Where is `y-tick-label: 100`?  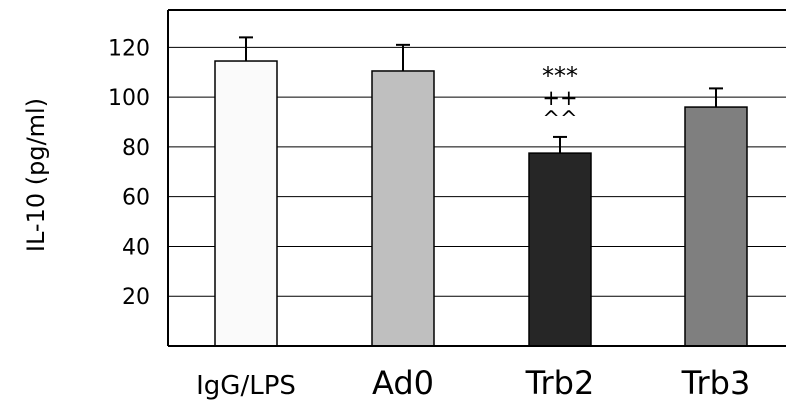
y-tick-label: 100 is located at coordinates (129, 98).